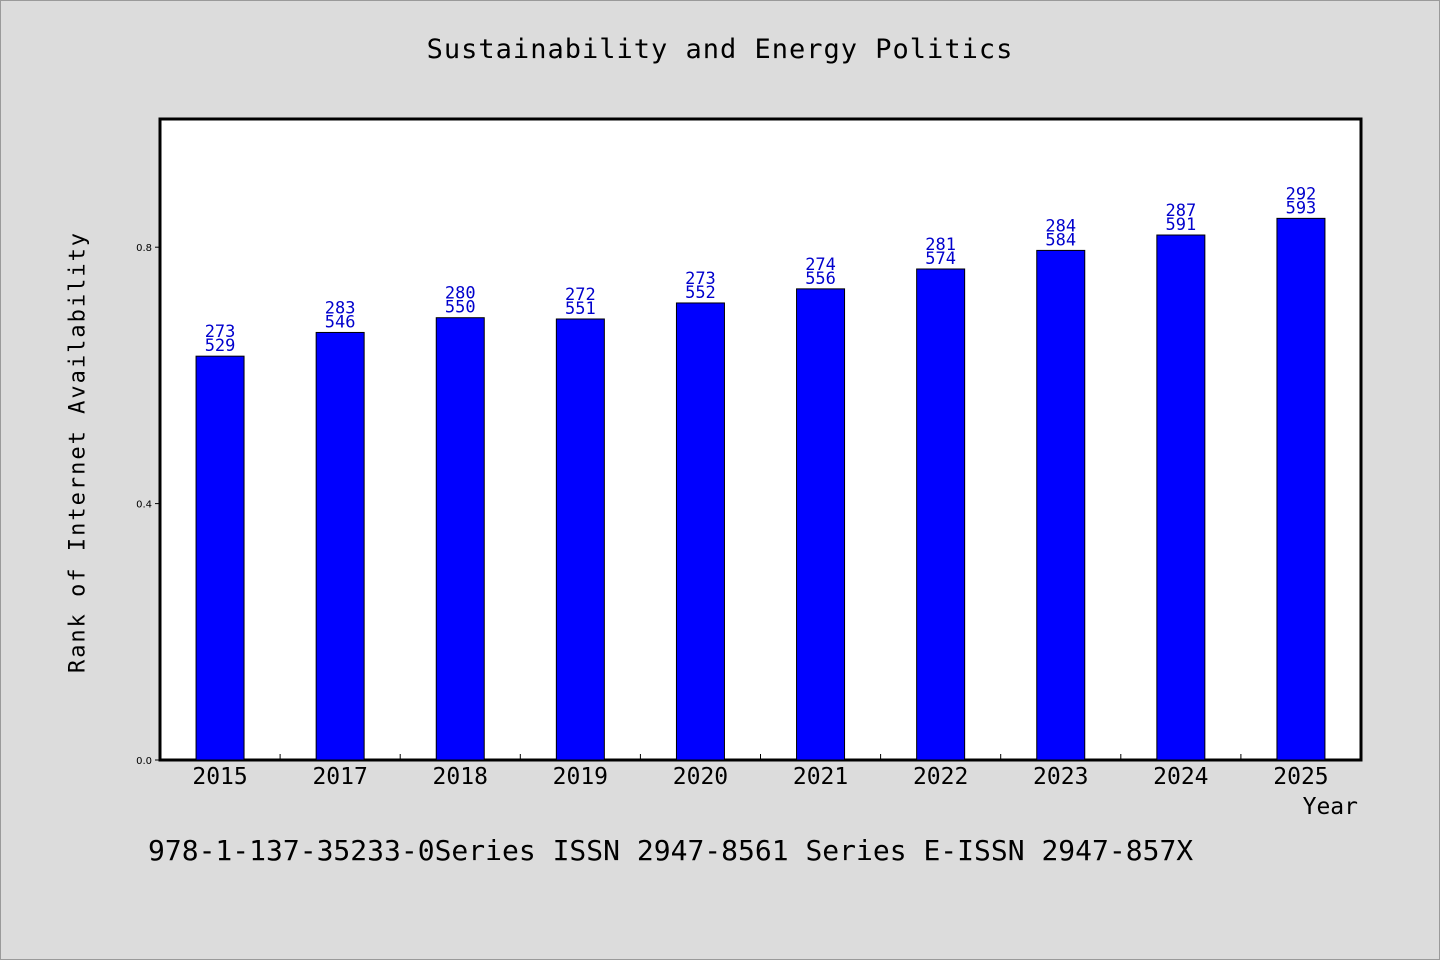 Image resolution: width=1440 pixels, height=960 pixels. I want to click on y-tick-label-0.0: 0.0, so click(144, 761).